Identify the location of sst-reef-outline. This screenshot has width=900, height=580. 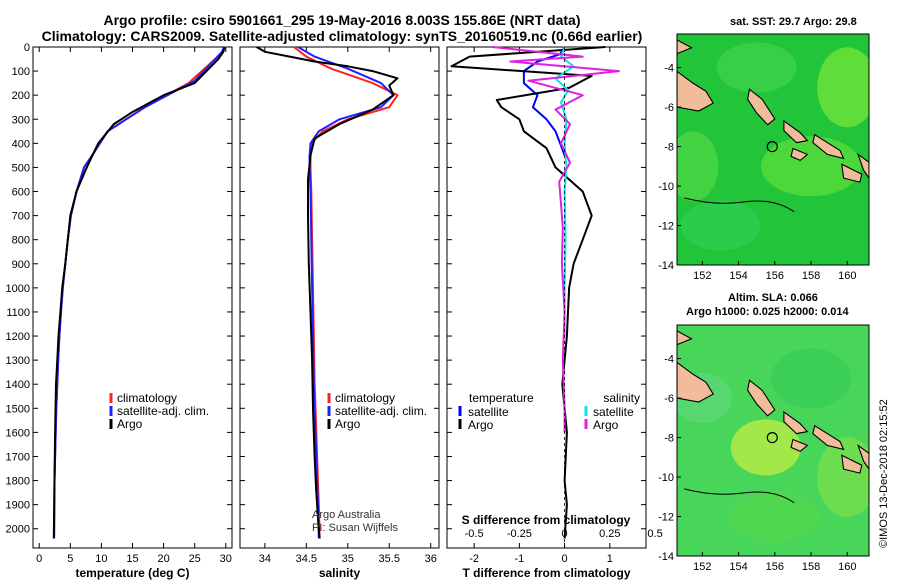
(739, 205).